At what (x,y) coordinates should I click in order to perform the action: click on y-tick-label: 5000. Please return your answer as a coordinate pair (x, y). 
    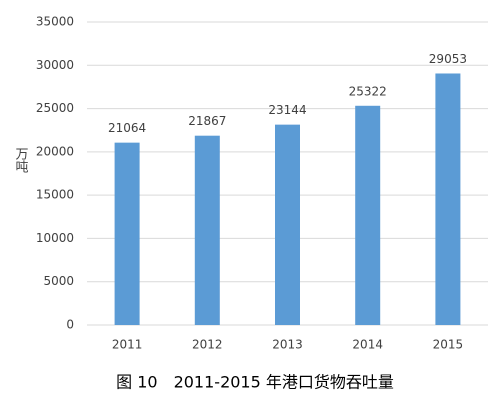
    Looking at the image, I should click on (58, 281).